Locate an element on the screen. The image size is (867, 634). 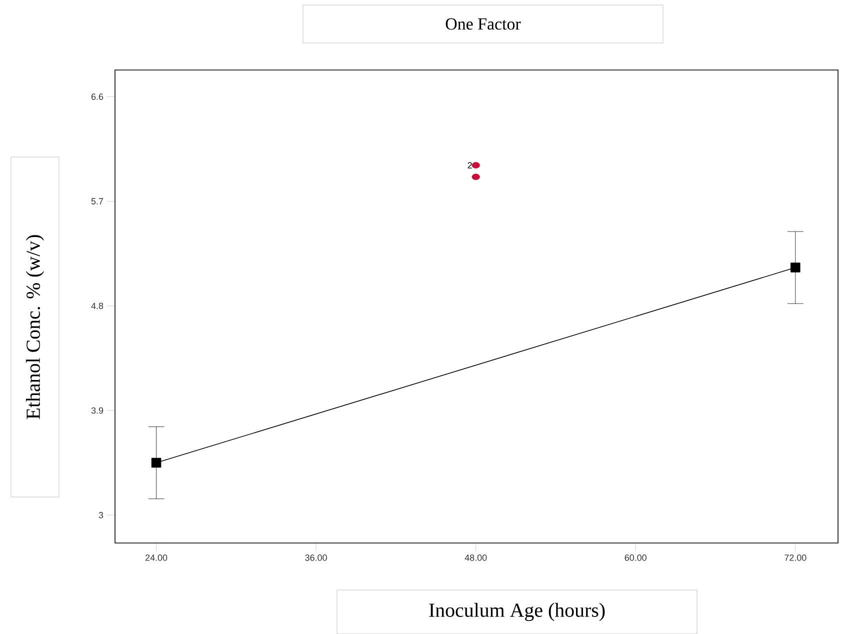
chart-title: One Factor is located at coordinates (483, 24).